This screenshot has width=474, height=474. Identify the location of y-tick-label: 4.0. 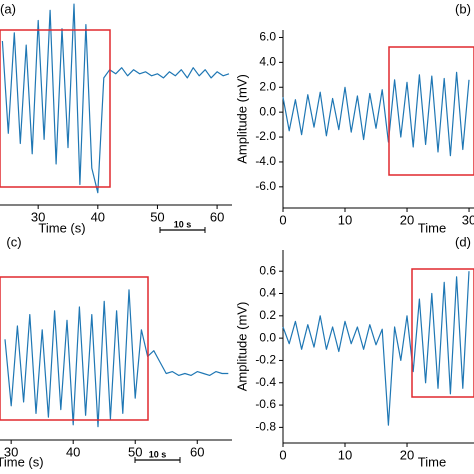
(267, 62).